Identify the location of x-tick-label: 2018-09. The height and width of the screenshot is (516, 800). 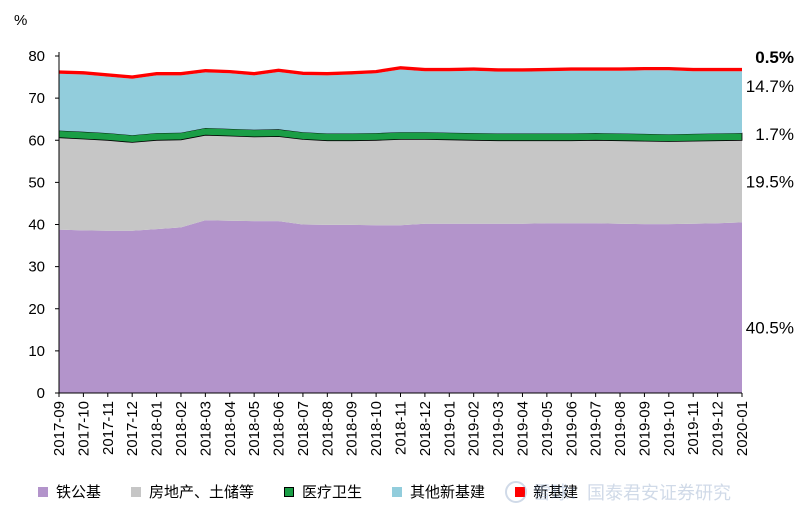
(352, 428).